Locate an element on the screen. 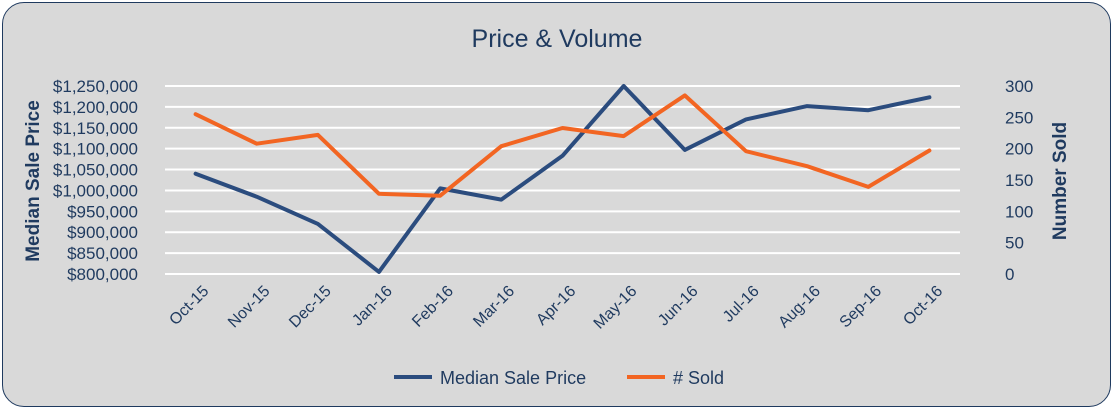  y-tick-label: $900,000 is located at coordinates (102, 232).